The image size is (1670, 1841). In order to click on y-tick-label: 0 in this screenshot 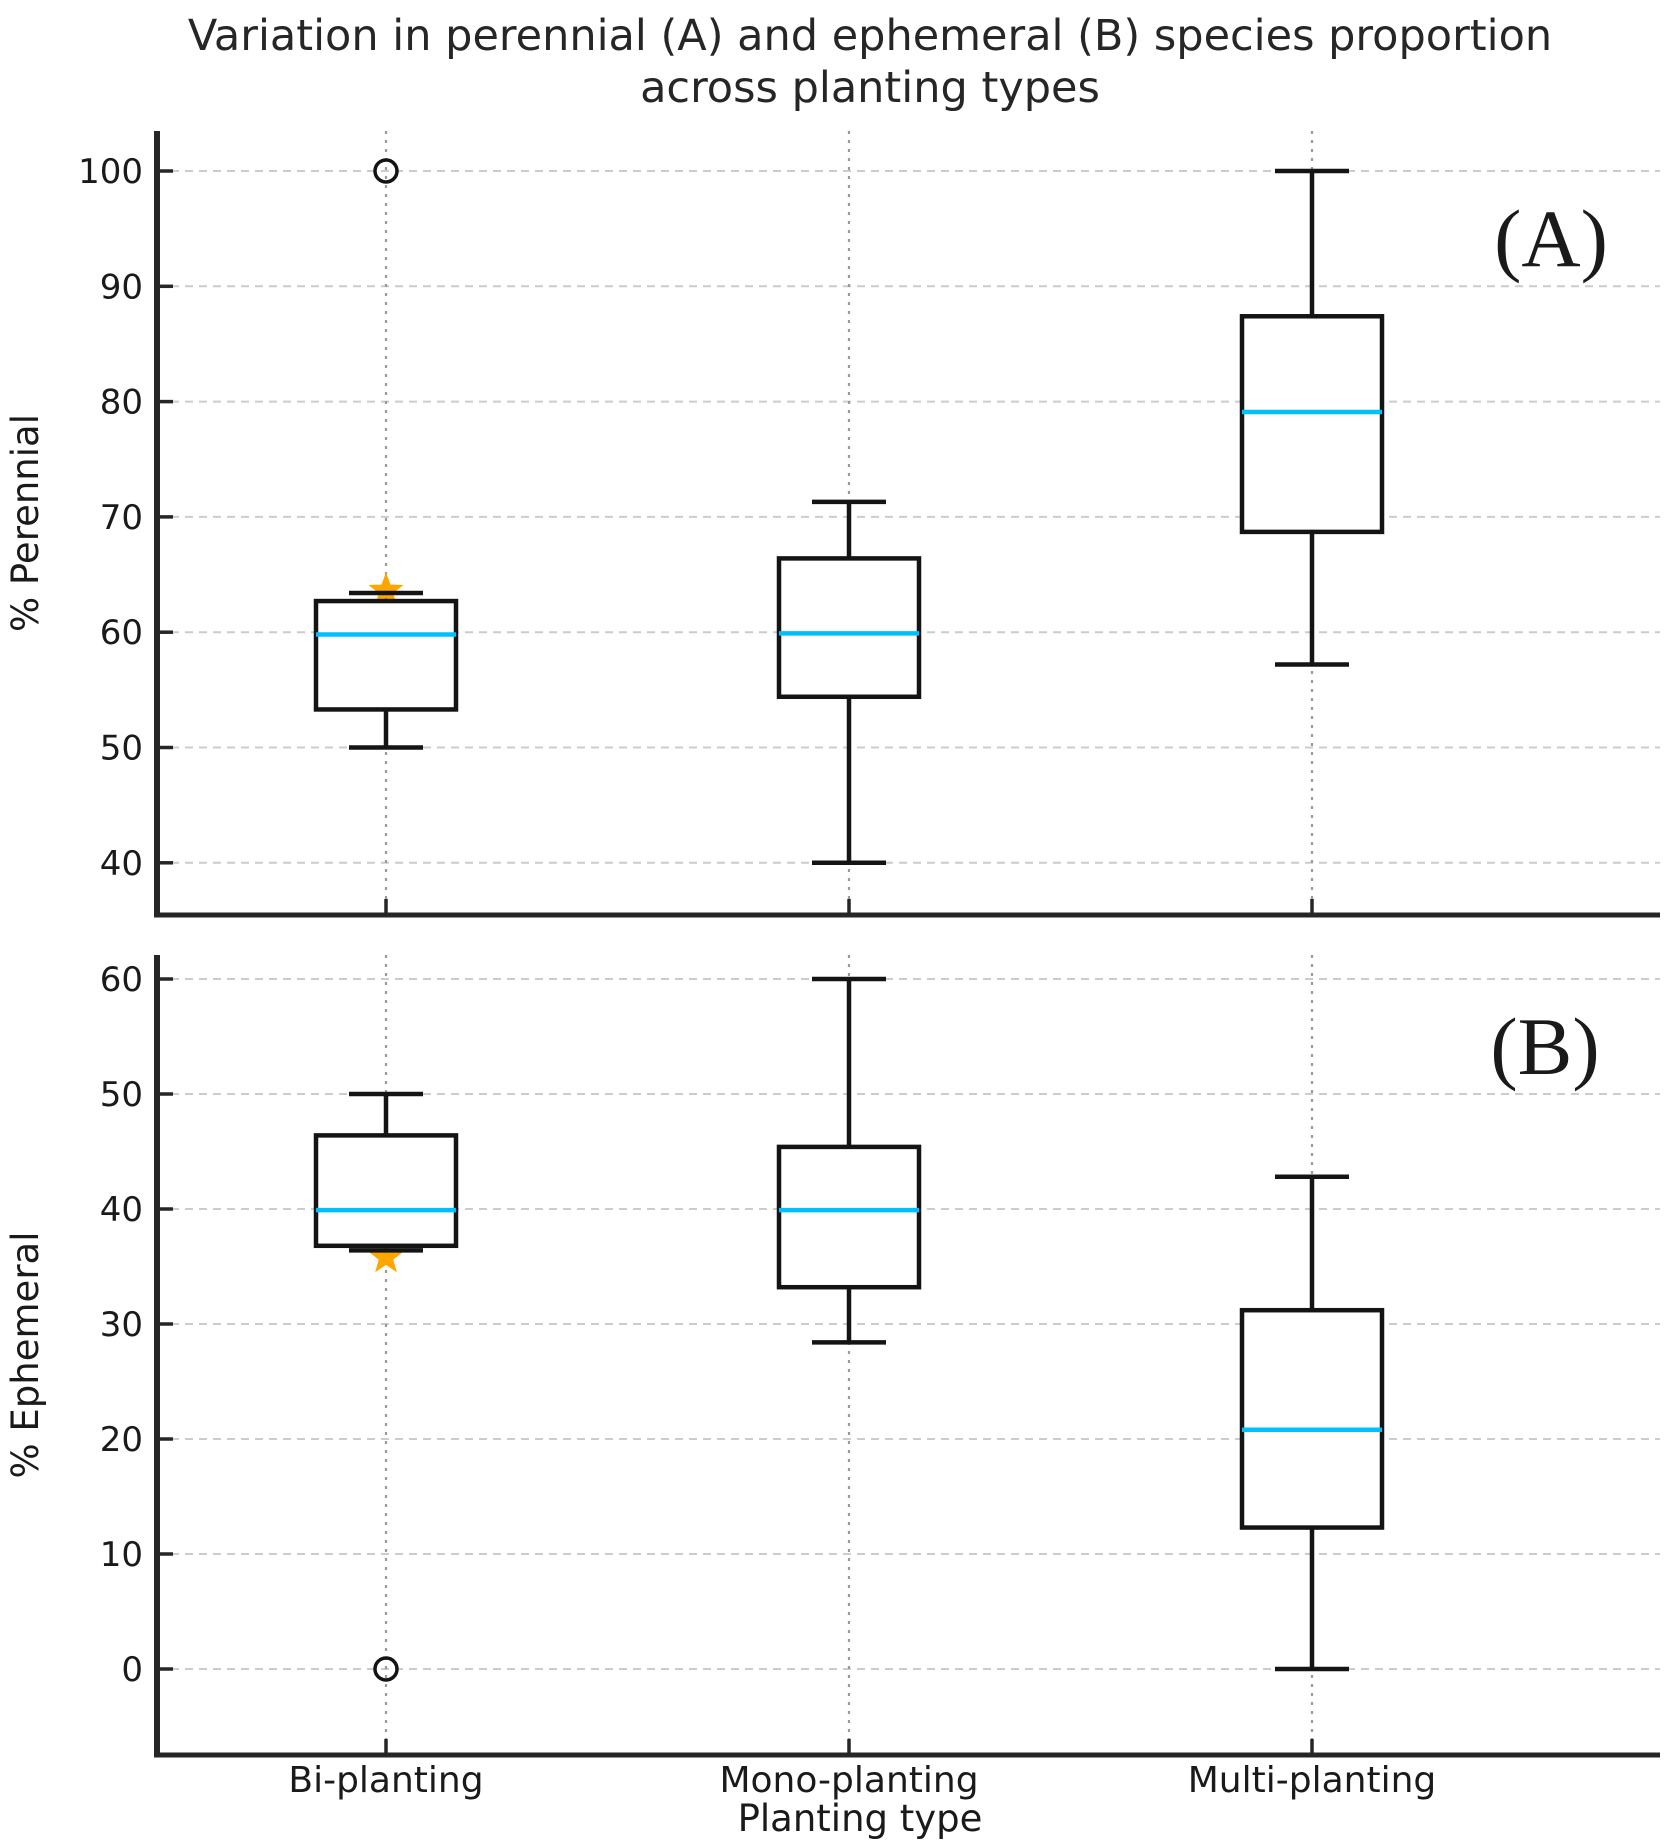, I will do `click(132, 1670)`.